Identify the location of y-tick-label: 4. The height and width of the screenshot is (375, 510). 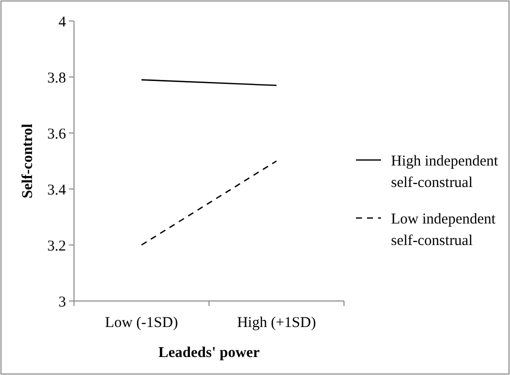
(62, 22).